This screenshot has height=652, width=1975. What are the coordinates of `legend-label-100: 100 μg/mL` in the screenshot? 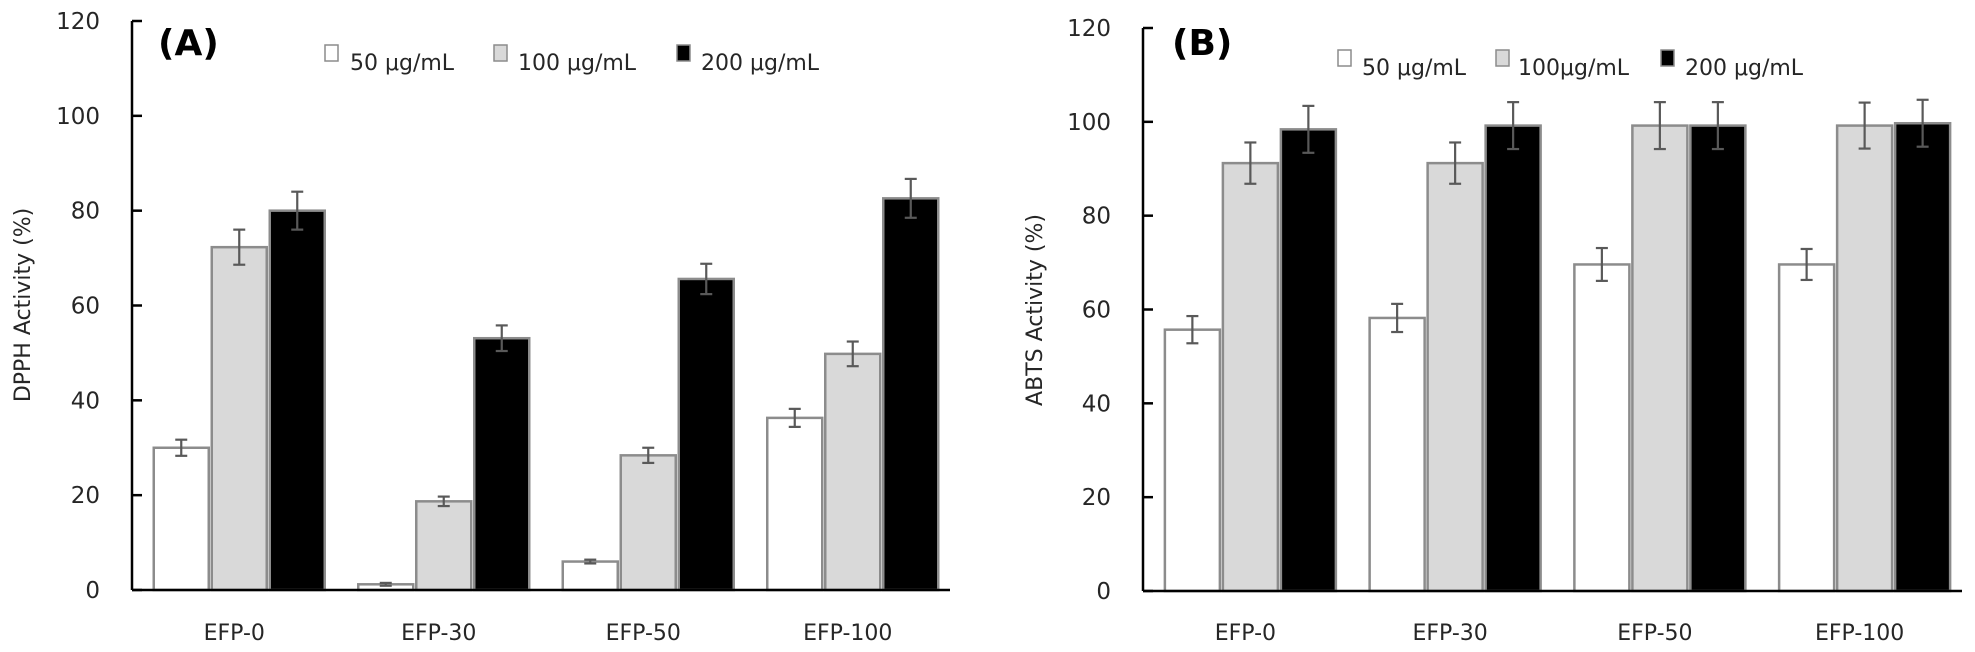 It's located at (577, 63).